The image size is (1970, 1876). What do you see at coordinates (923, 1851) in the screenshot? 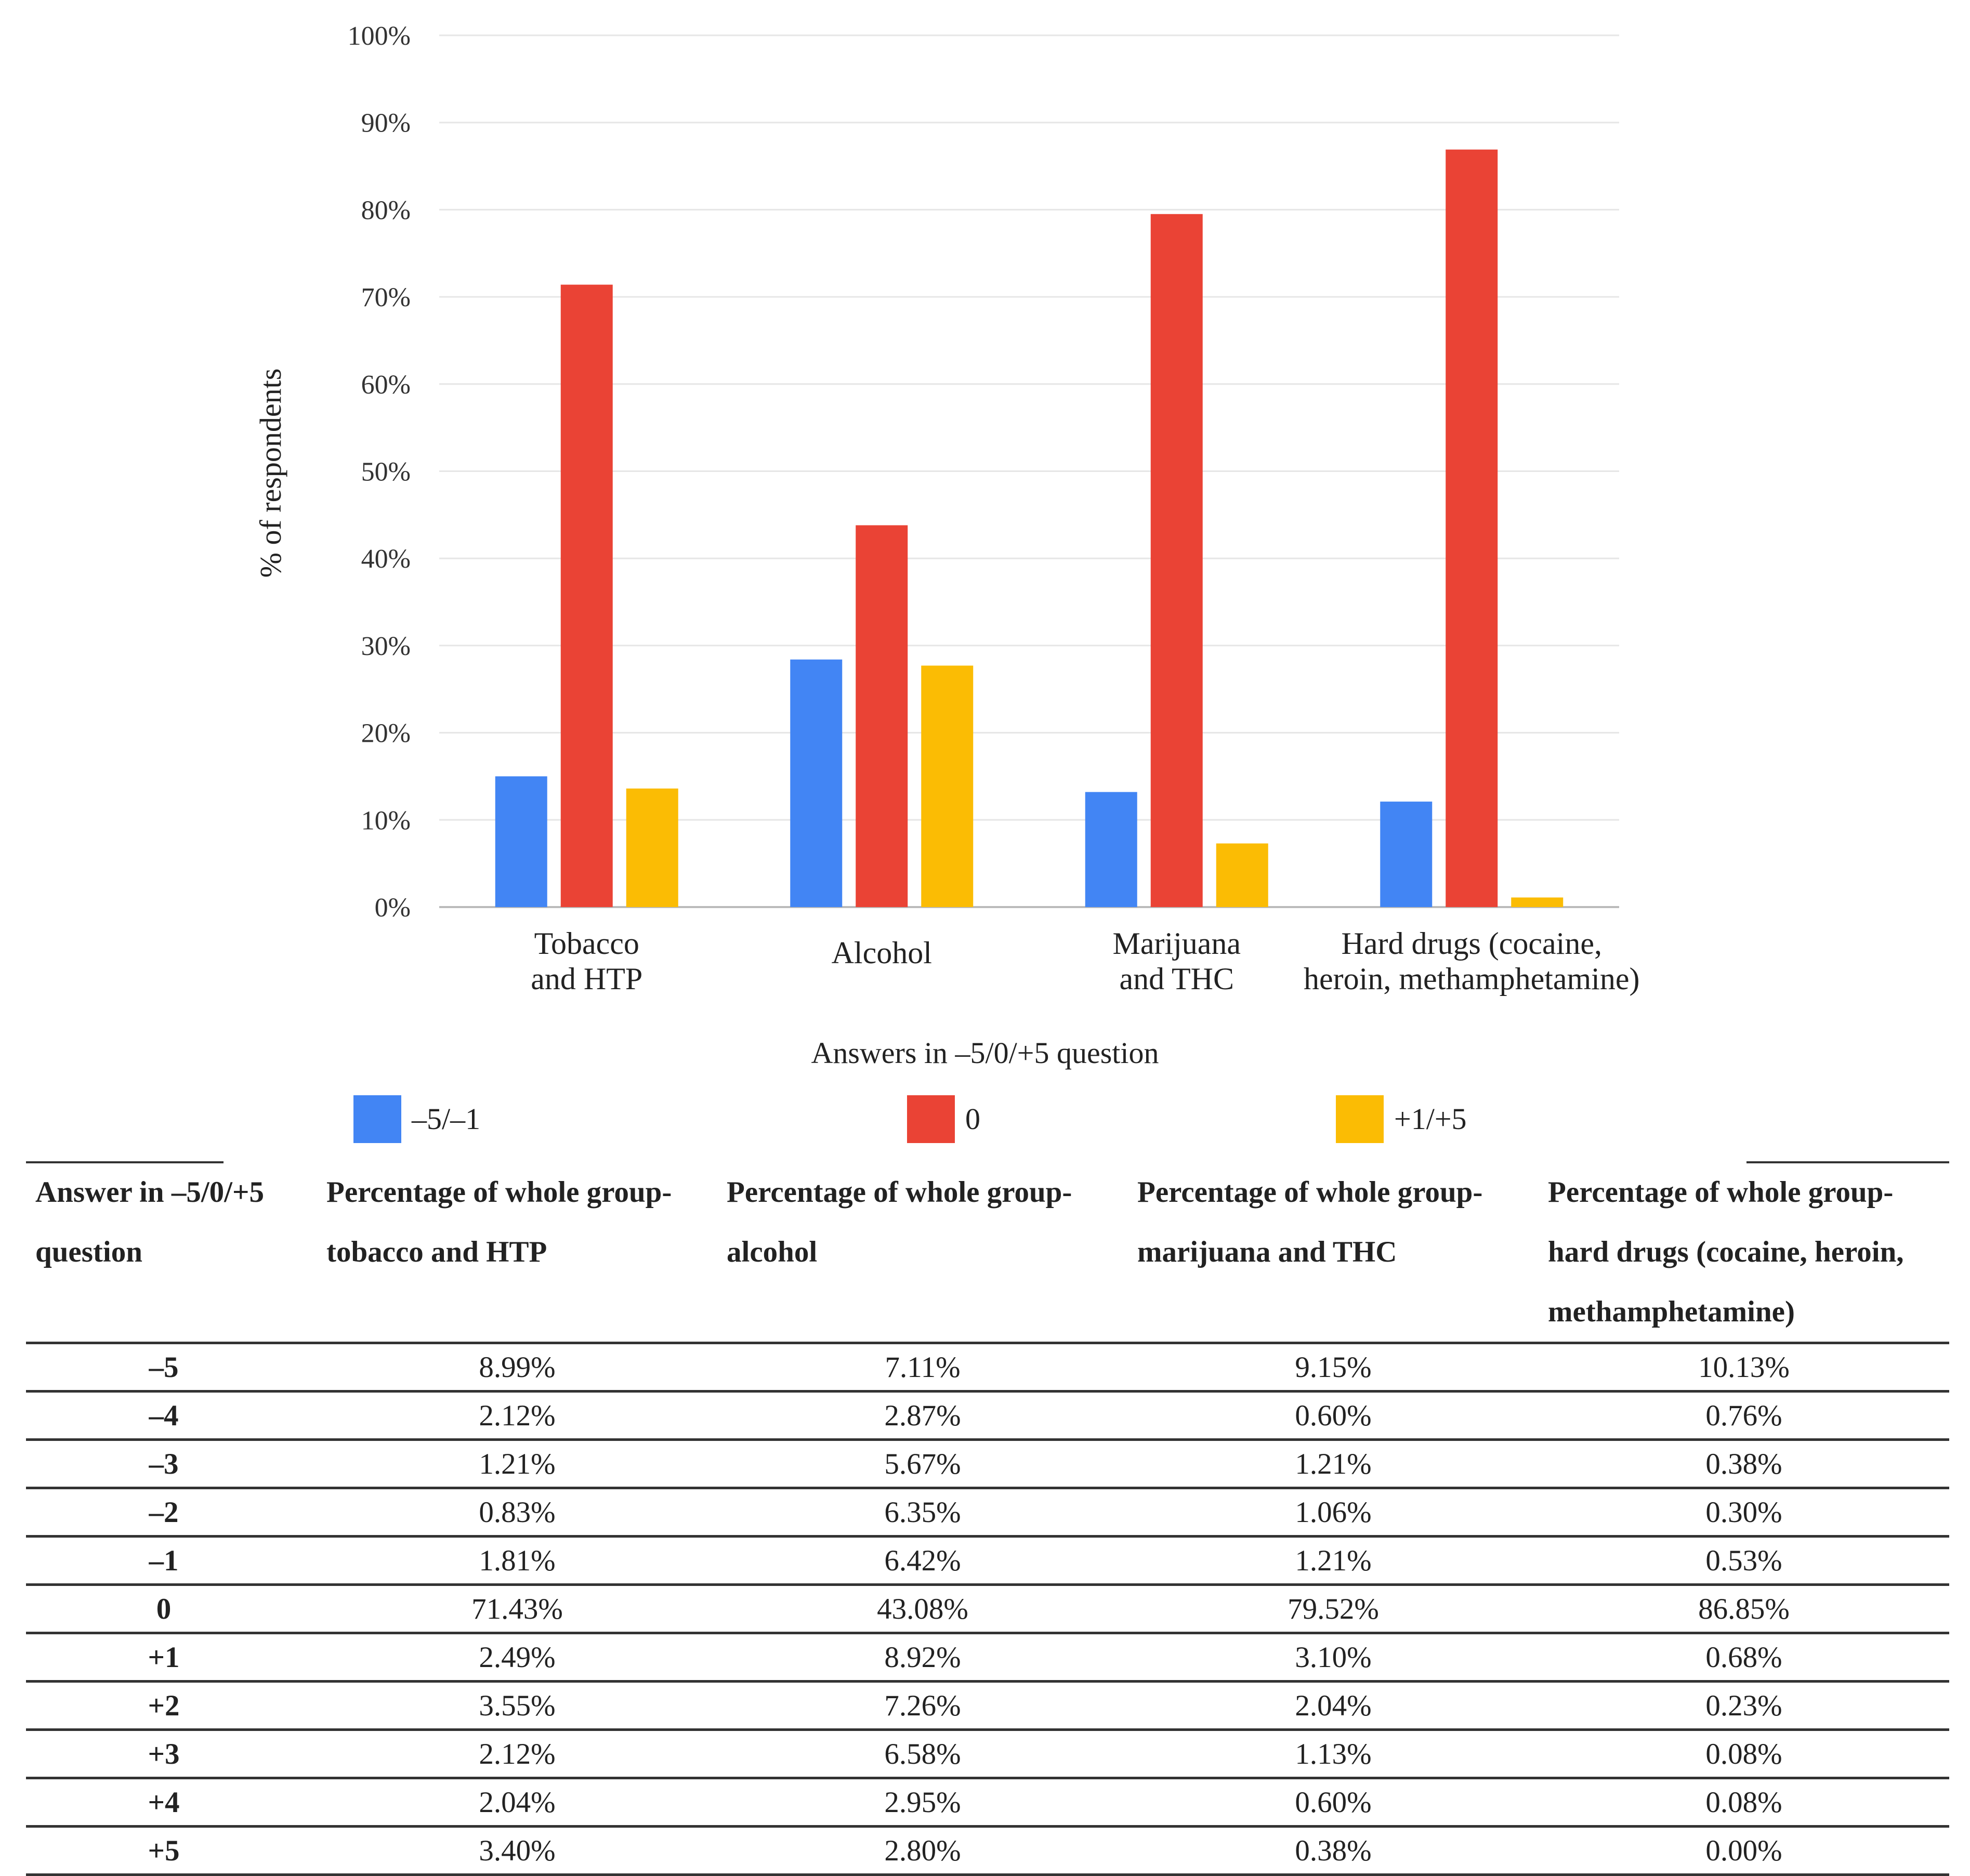
I see `table-cell: 2.80%` at bounding box center [923, 1851].